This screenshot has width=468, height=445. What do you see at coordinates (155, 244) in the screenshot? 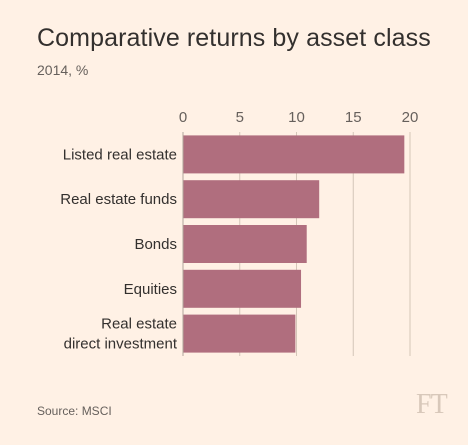
I see `category-label: Bonds` at bounding box center [155, 244].